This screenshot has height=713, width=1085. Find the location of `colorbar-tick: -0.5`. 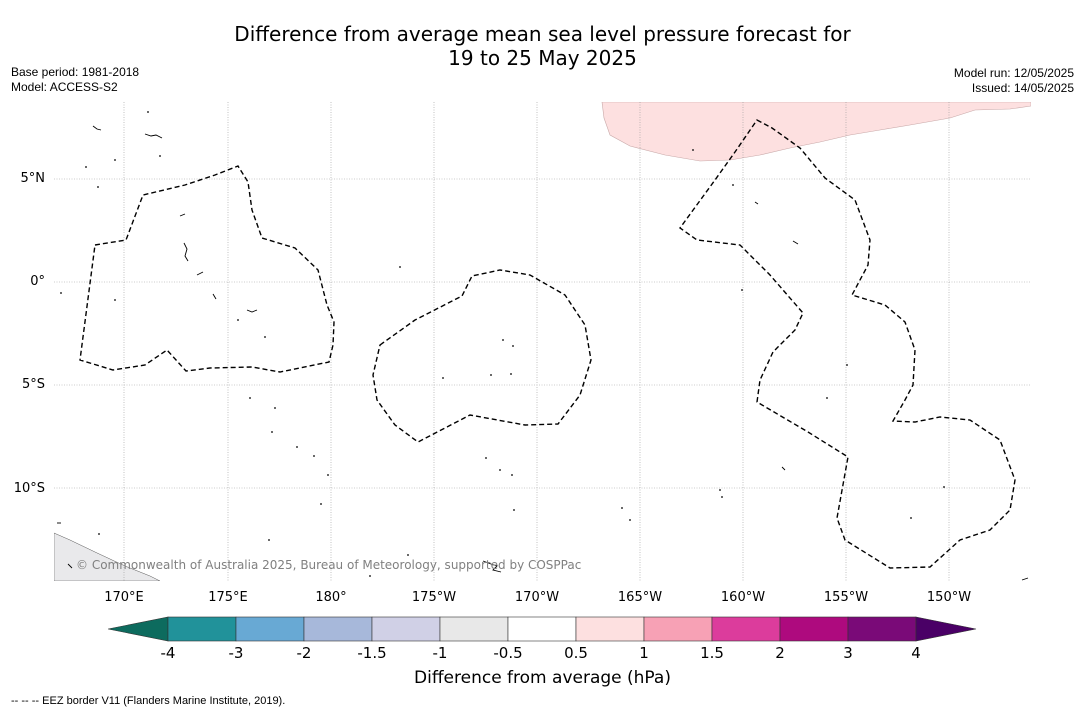

colorbar-tick: -0.5 is located at coordinates (508, 653).